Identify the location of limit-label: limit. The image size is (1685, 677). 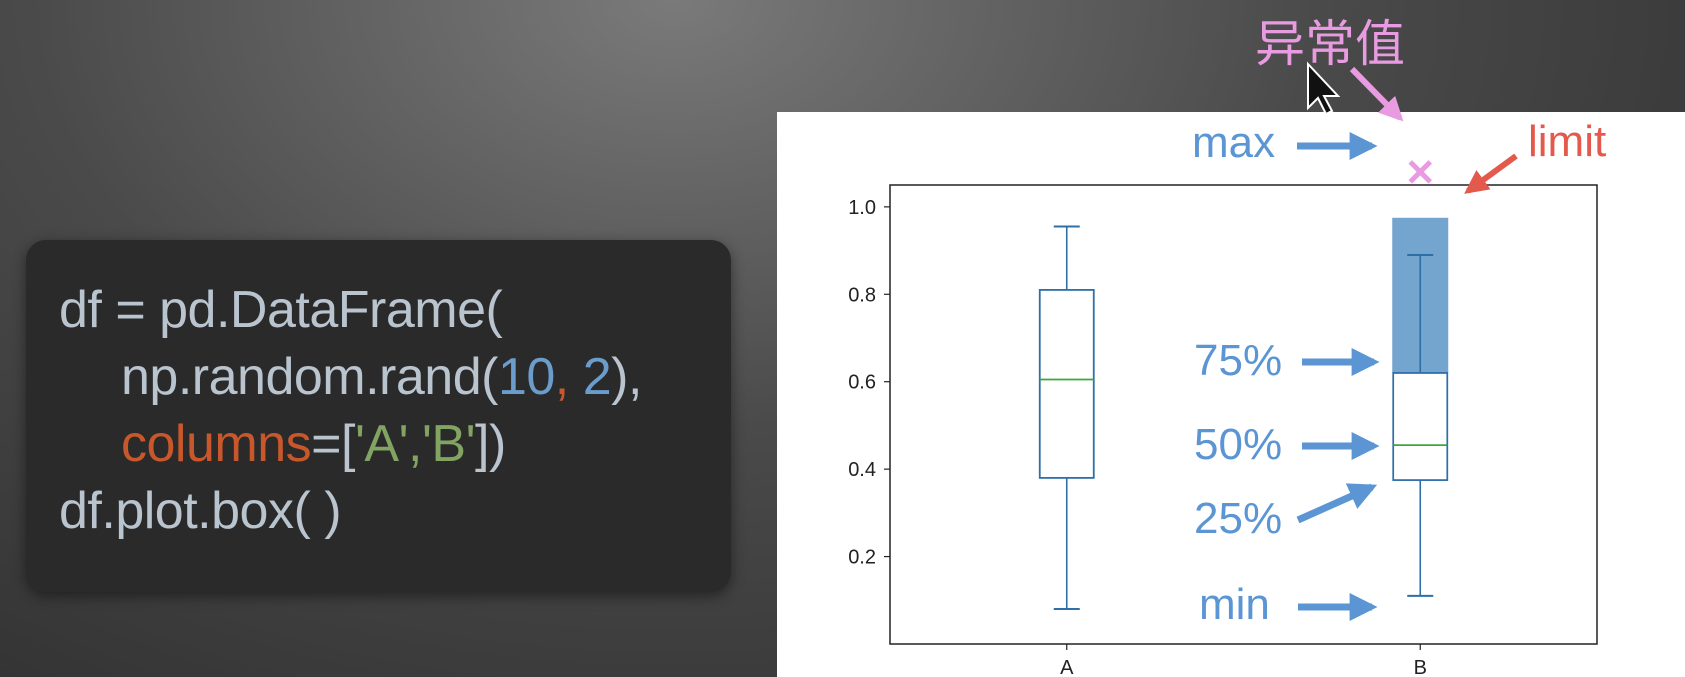
(1567, 141).